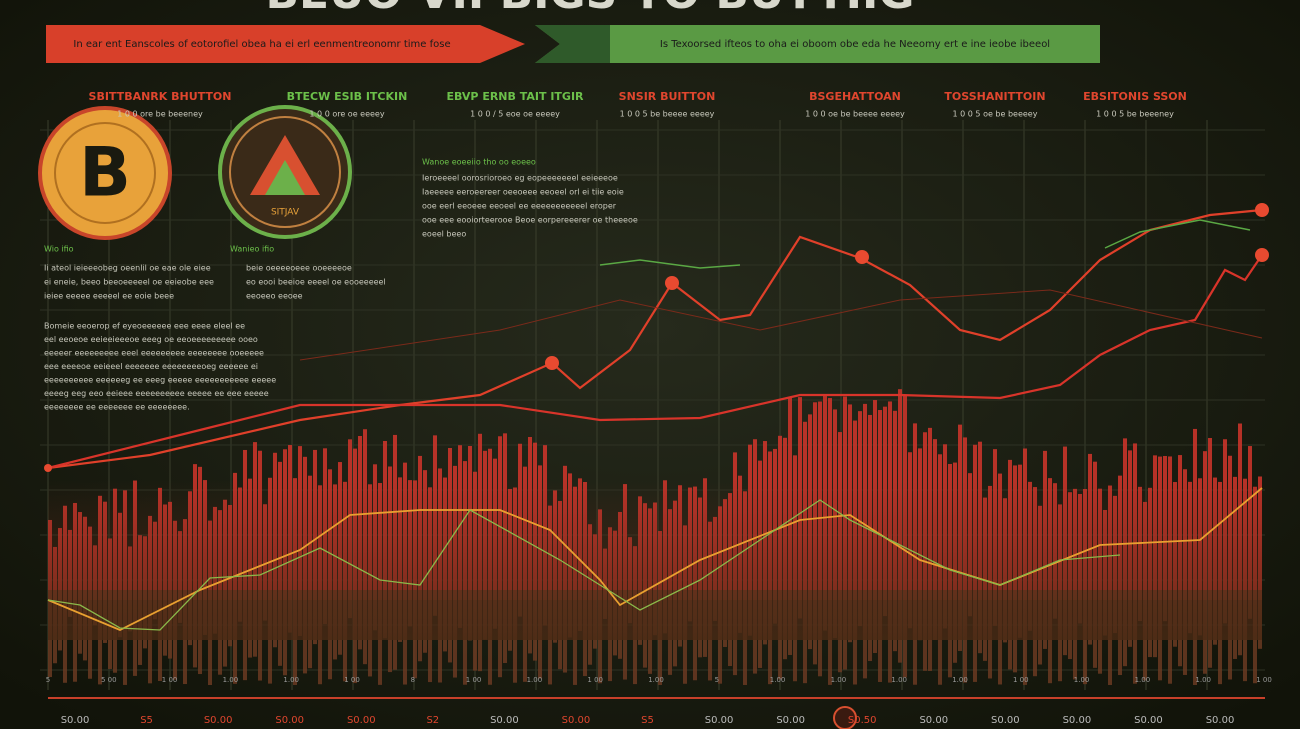  What do you see at coordinates (299, 268) in the screenshot?
I see `coin2-text: beie oeeeeoeee ooeeeeoe` at bounding box center [299, 268].